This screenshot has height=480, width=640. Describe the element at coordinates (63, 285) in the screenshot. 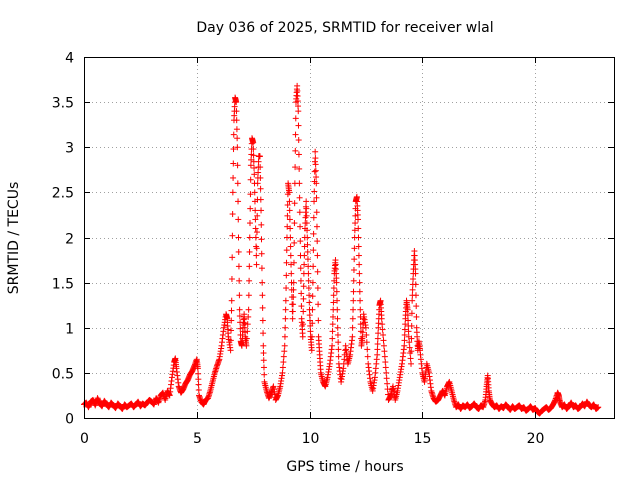

I see `y-tick-label: 1.5` at that location.